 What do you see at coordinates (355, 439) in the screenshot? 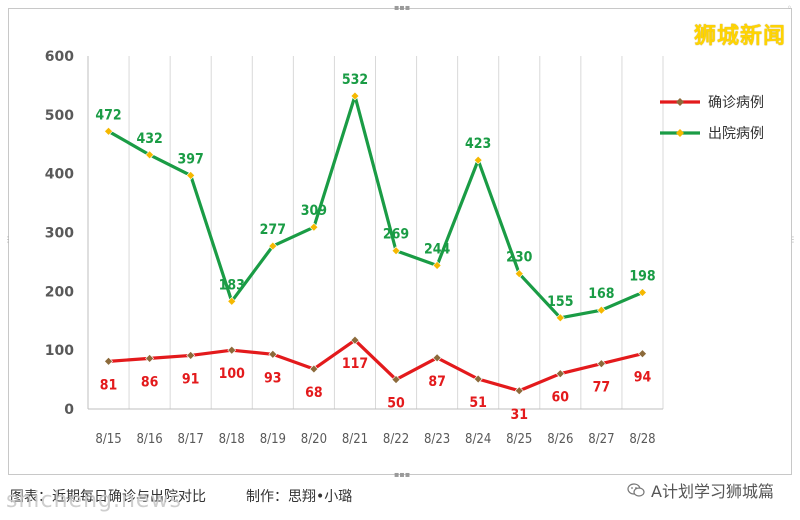
I see `x-tick-label: 8/21` at bounding box center [355, 439].